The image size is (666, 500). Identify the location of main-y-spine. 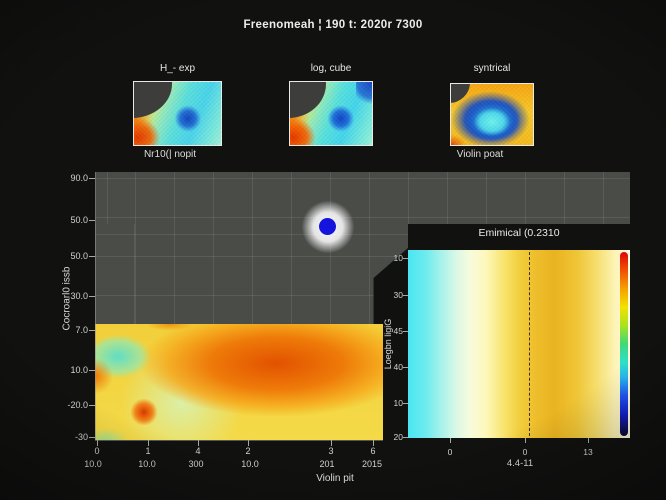
(95, 306).